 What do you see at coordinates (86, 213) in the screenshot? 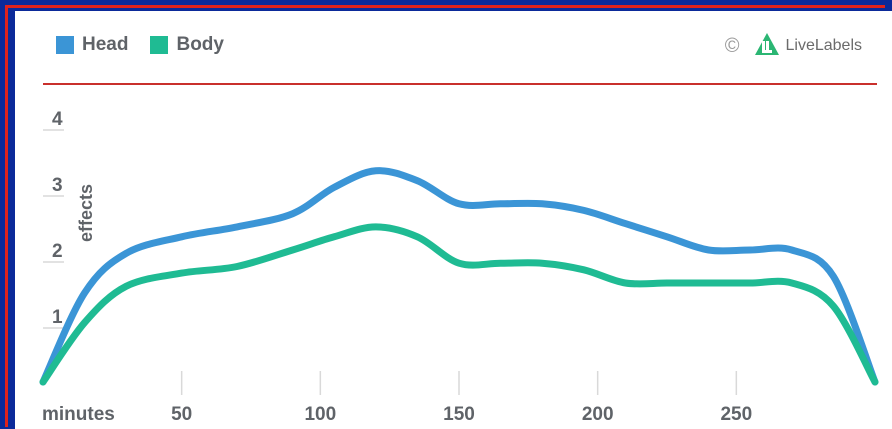
I see `y-axis-title: effects` at bounding box center [86, 213].